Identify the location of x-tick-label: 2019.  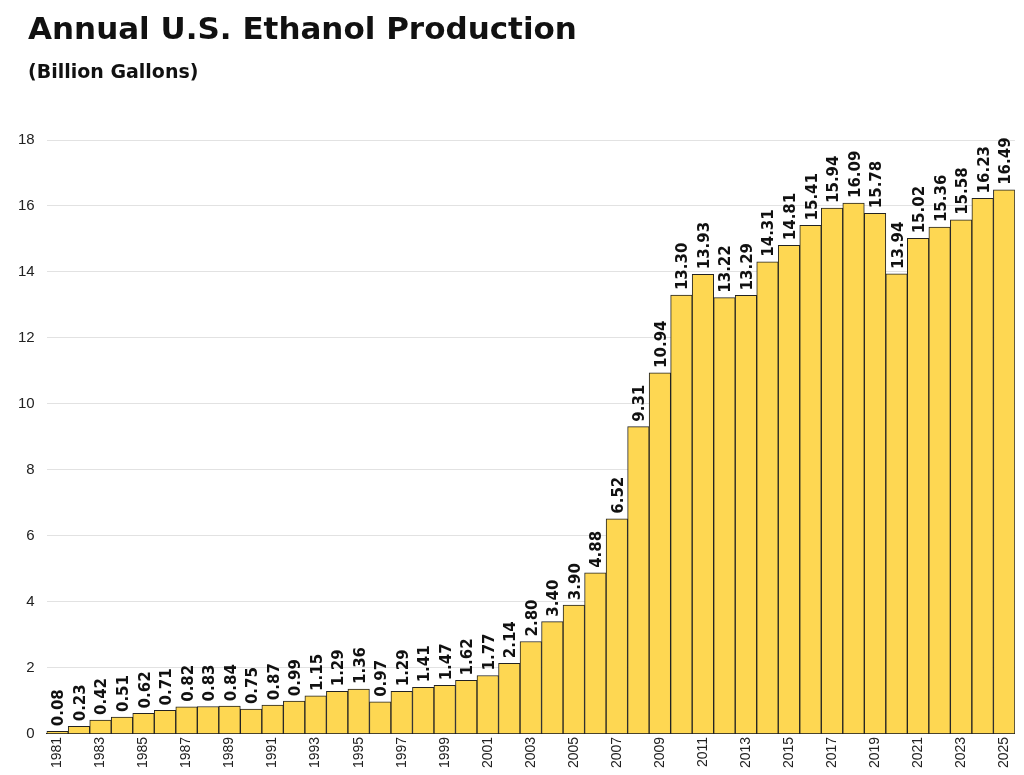
(873, 752).